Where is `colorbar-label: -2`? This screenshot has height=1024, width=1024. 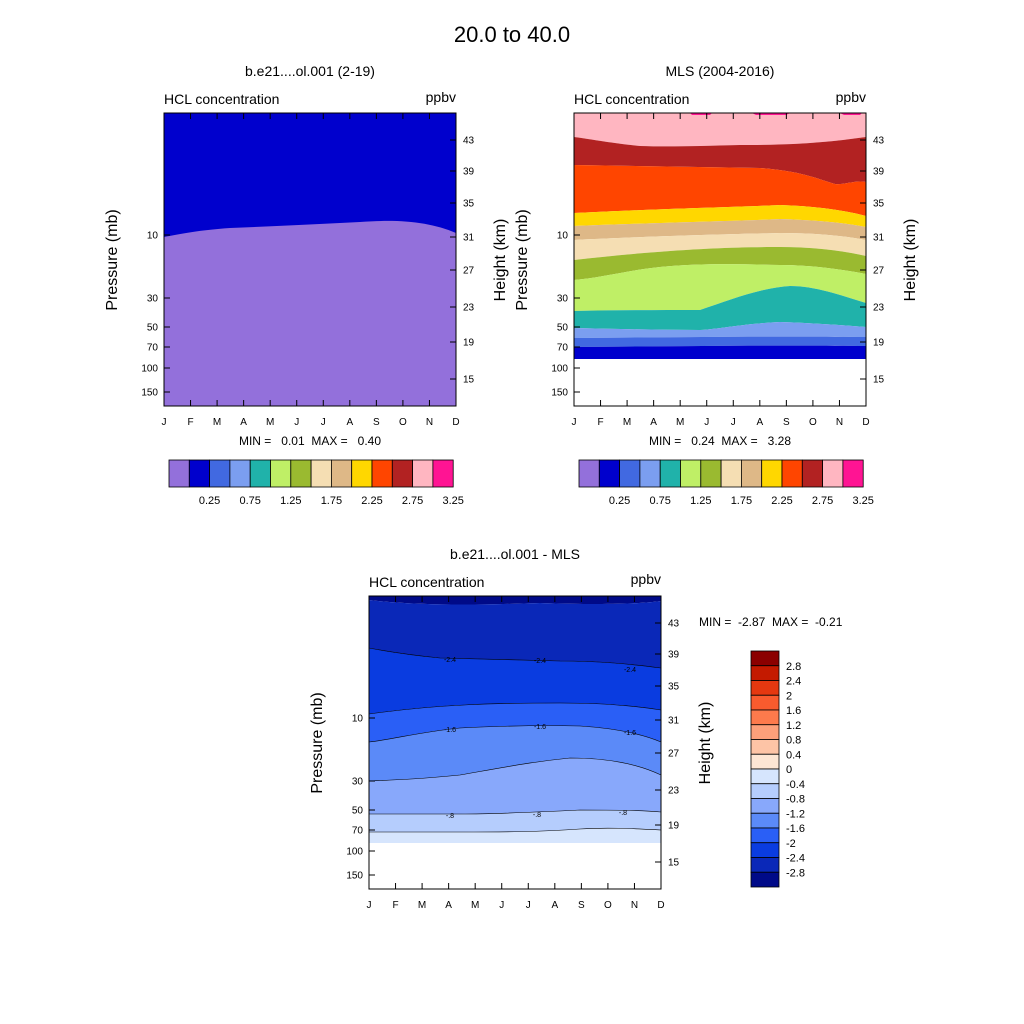
colorbar-label: -2 is located at coordinates (791, 844).